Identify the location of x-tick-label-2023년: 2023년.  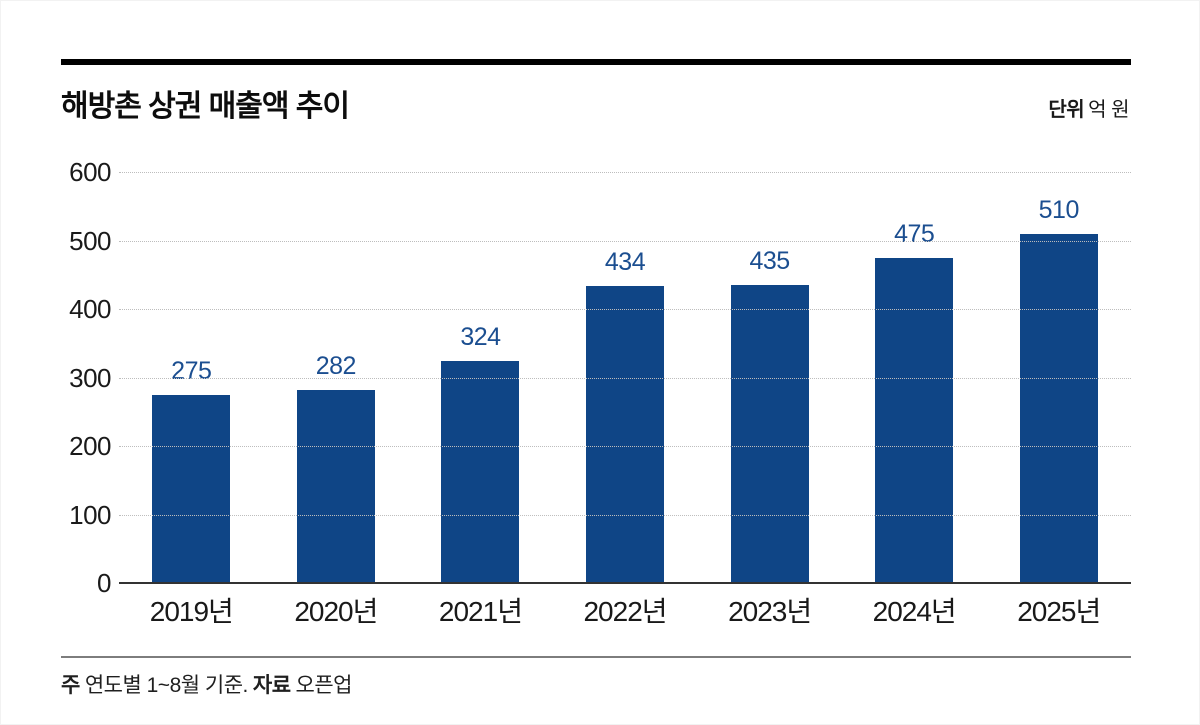
(770, 611).